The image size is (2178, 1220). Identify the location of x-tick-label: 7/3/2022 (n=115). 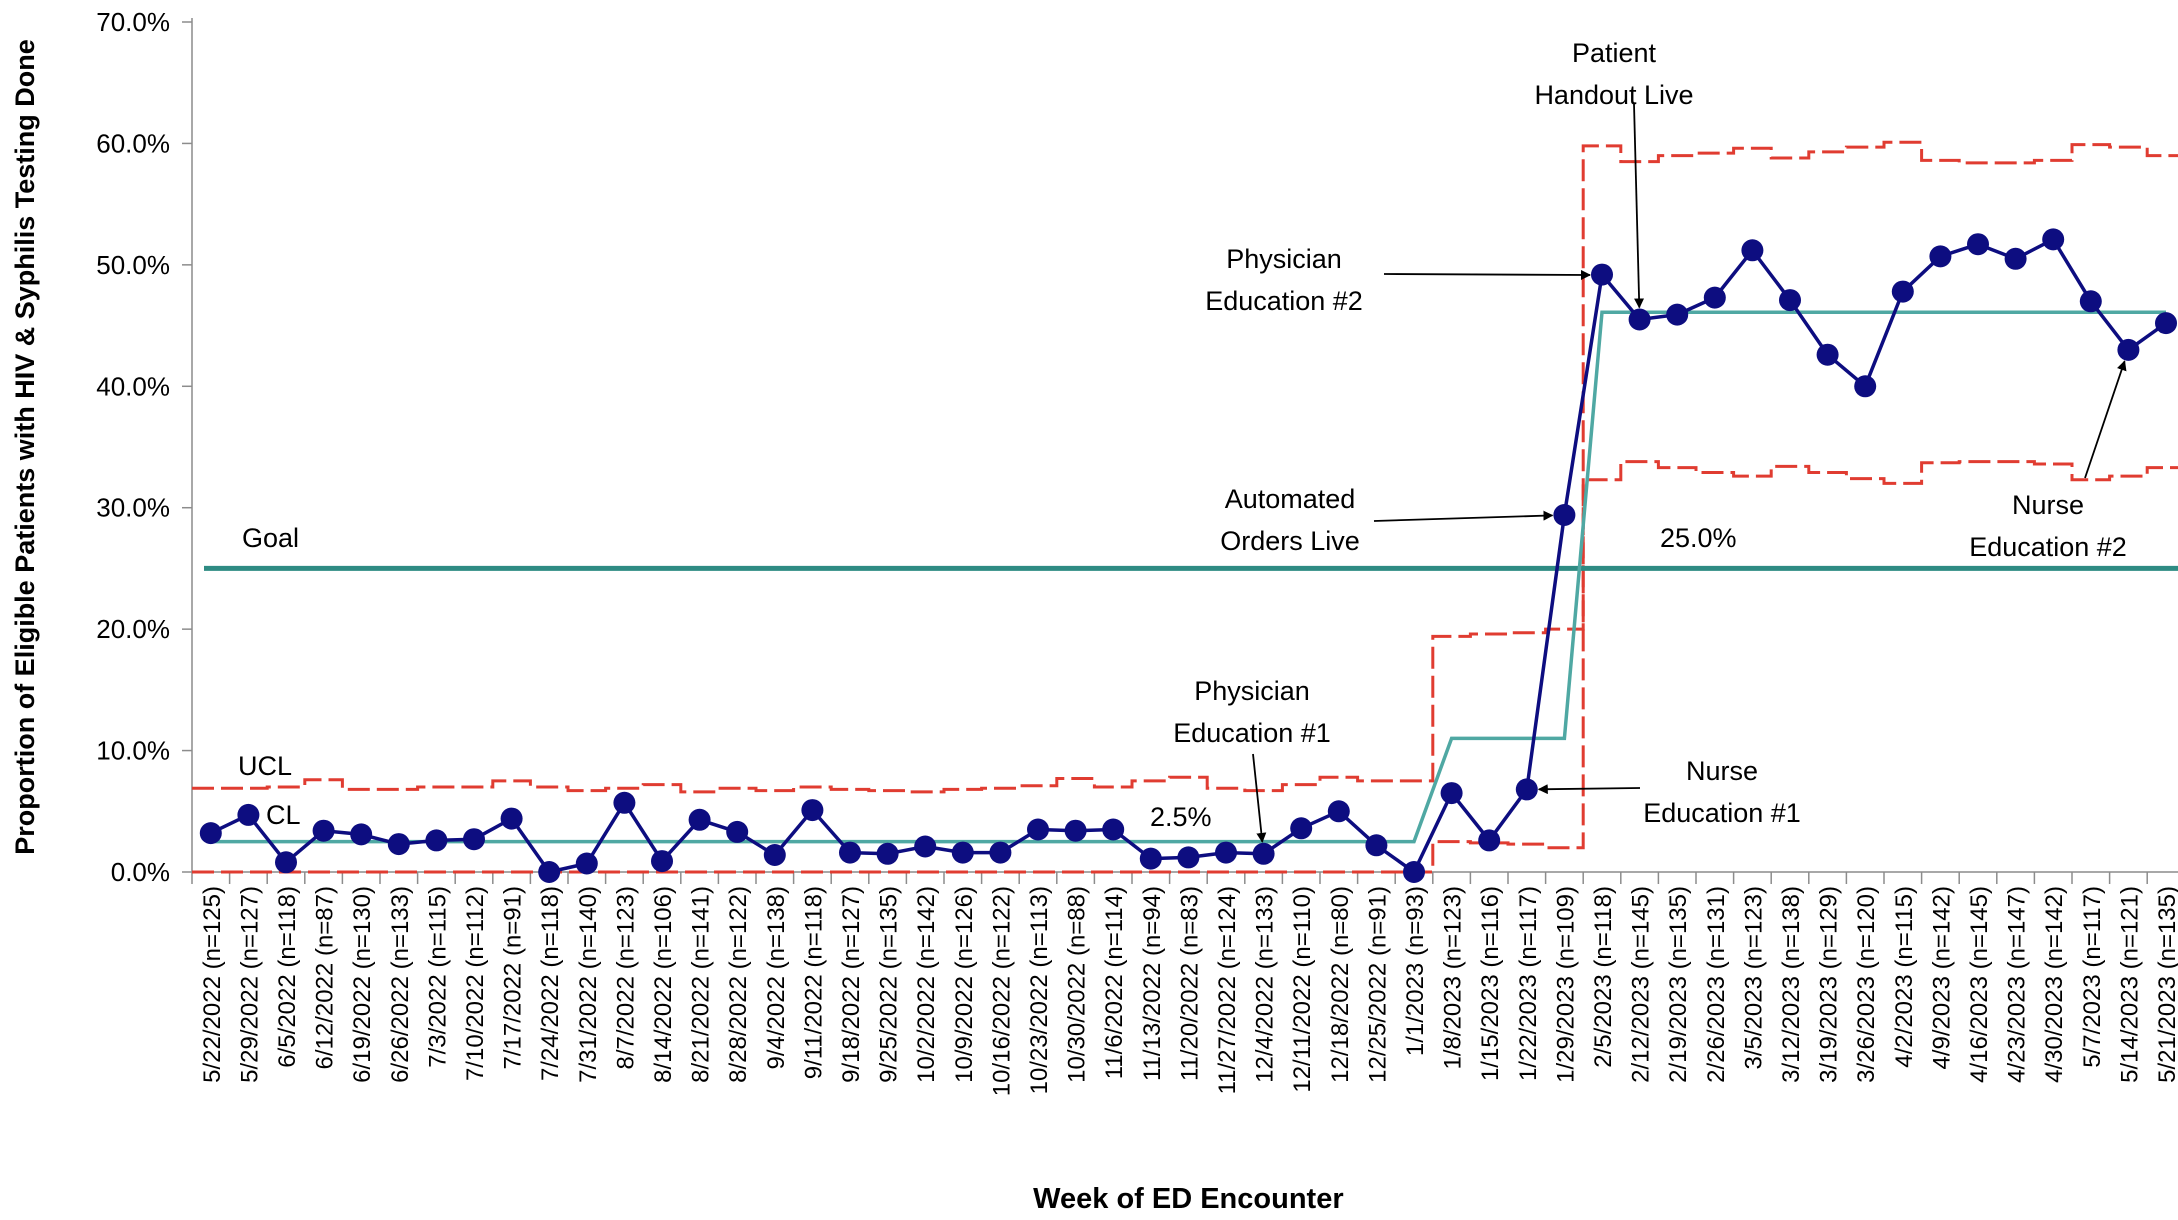
(437, 977).